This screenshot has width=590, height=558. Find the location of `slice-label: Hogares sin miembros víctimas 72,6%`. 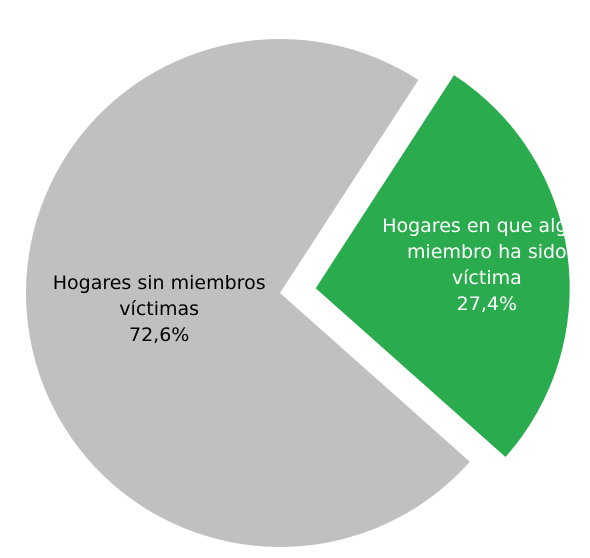

slice-label: Hogares sin miembros víctimas 72,6% is located at coordinates (159, 309).